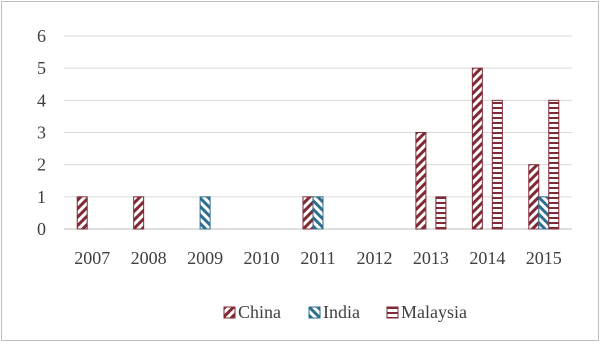 The height and width of the screenshot is (345, 600). I want to click on bar-malaysia-2015, so click(554, 164).